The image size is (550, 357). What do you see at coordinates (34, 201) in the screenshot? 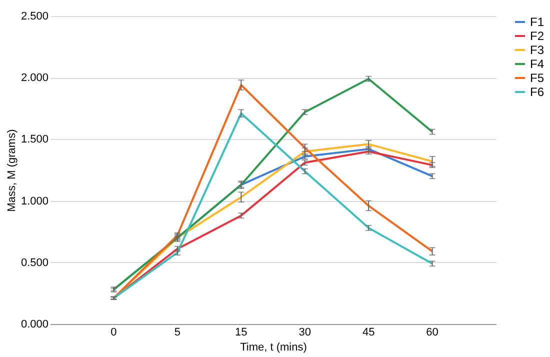
I see `y-tick-label: 1.000` at bounding box center [34, 201].